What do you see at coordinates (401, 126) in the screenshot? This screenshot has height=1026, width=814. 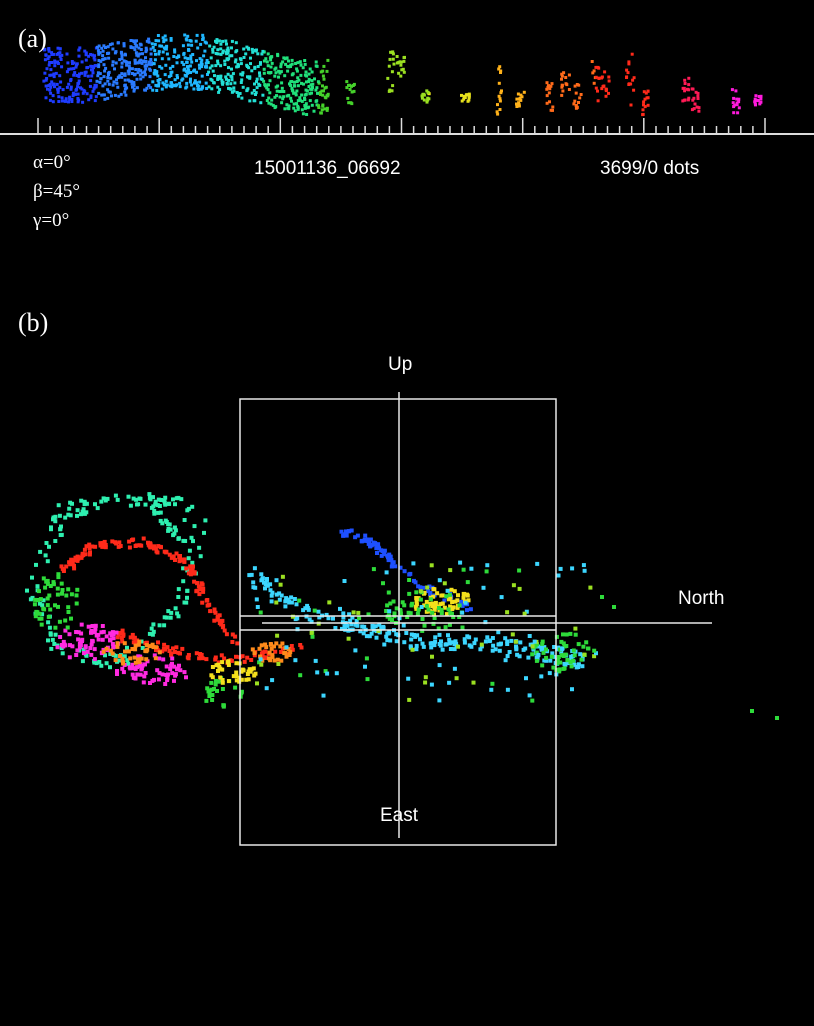 I see `timeline-ticks` at bounding box center [401, 126].